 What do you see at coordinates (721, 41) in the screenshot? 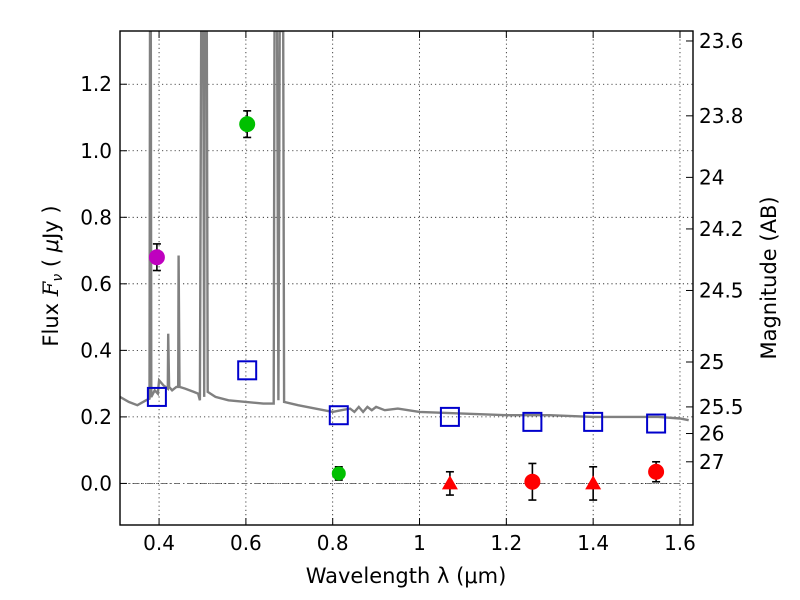
I see `right-tick-label: 23.6` at bounding box center [721, 41].